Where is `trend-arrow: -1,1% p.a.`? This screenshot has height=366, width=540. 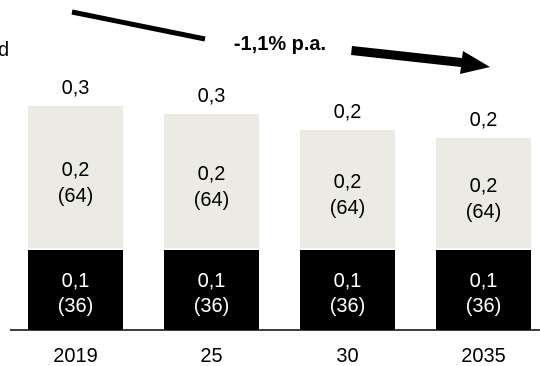
trend-arrow: -1,1% p.a. is located at coordinates (280, 41).